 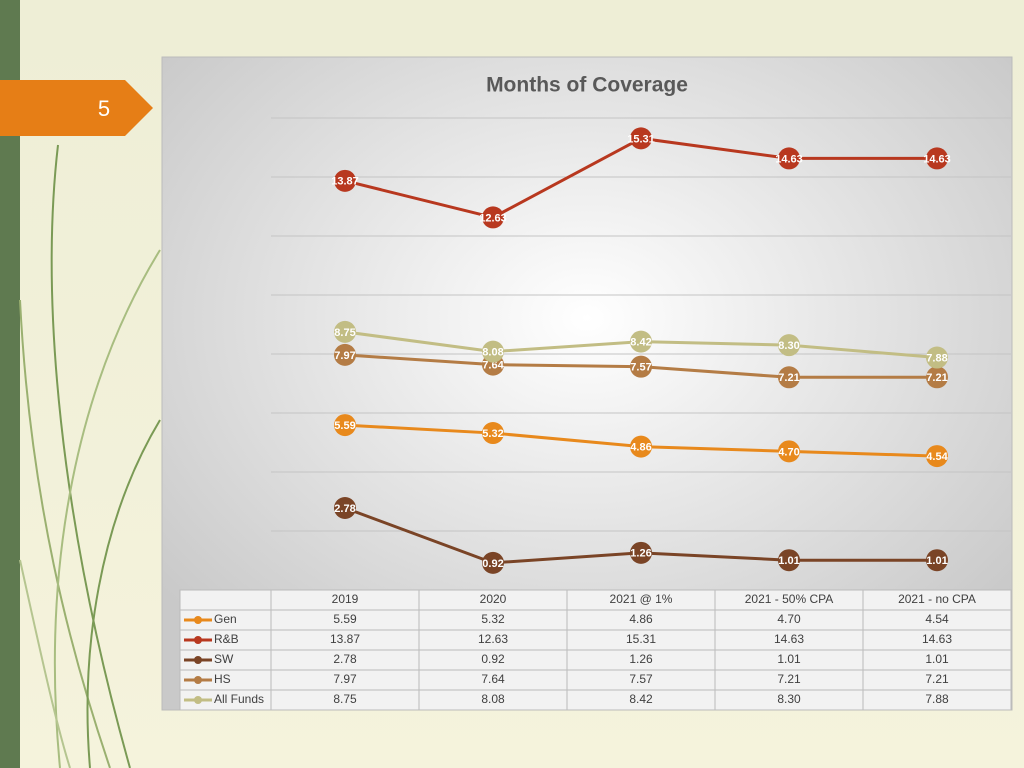 What do you see at coordinates (789, 619) in the screenshot?
I see `table-cell: 4.70` at bounding box center [789, 619].